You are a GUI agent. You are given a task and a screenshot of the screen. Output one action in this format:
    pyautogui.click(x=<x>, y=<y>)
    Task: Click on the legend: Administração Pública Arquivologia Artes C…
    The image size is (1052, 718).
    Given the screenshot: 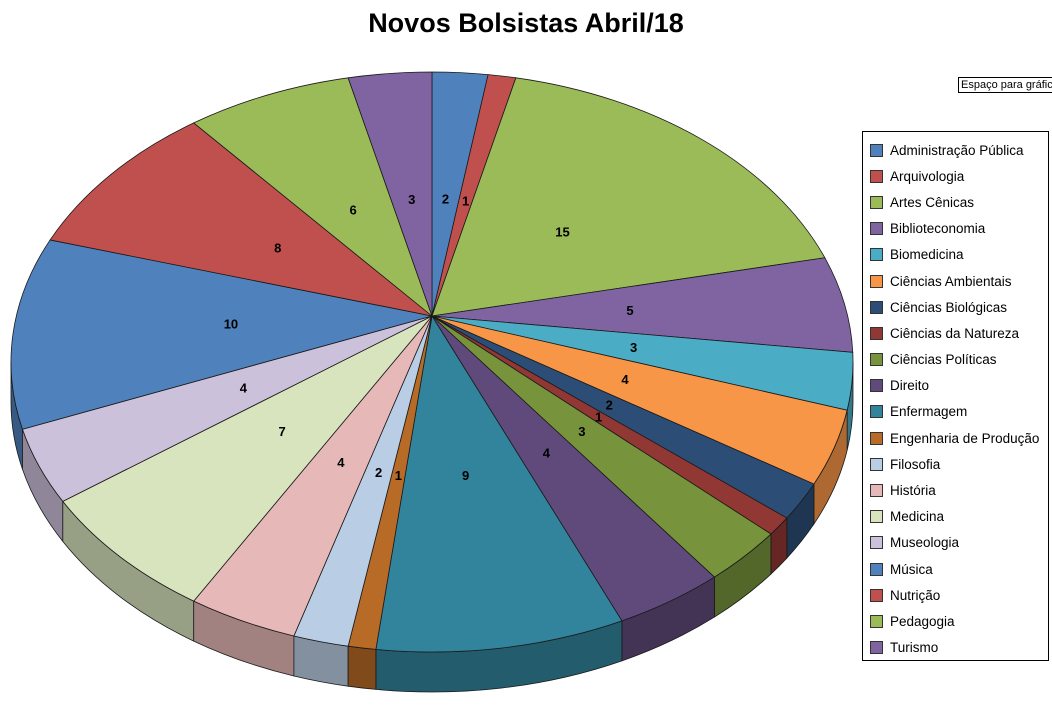 What is the action you would take?
    pyautogui.click(x=955, y=396)
    